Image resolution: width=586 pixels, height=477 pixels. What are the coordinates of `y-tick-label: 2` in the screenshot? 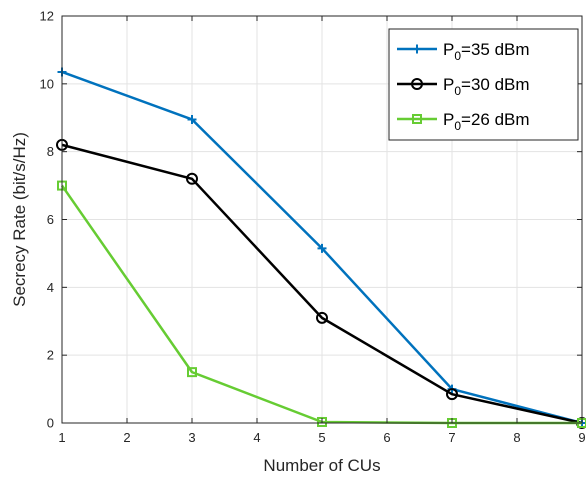 It's located at (50, 355).